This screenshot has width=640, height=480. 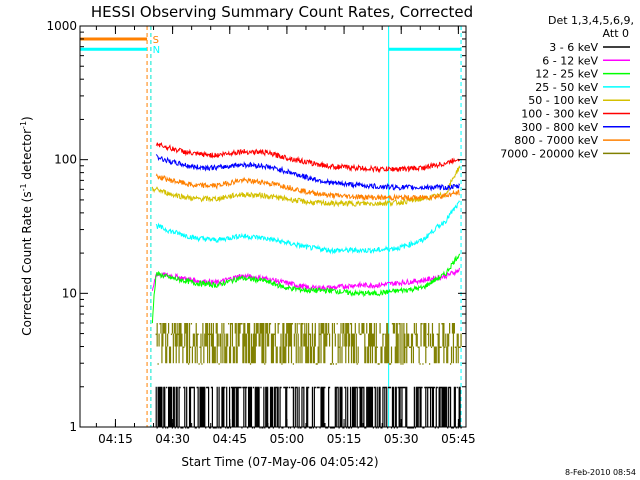 What do you see at coordinates (156, 50) in the screenshot?
I see `attenuator-marker-n: N` at bounding box center [156, 50].